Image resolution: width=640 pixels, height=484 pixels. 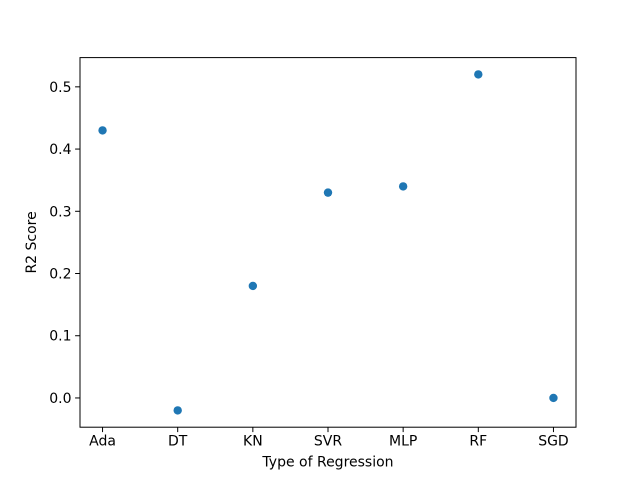 What do you see at coordinates (102, 442) in the screenshot?
I see `x-tick-label: Ada` at bounding box center [102, 442].